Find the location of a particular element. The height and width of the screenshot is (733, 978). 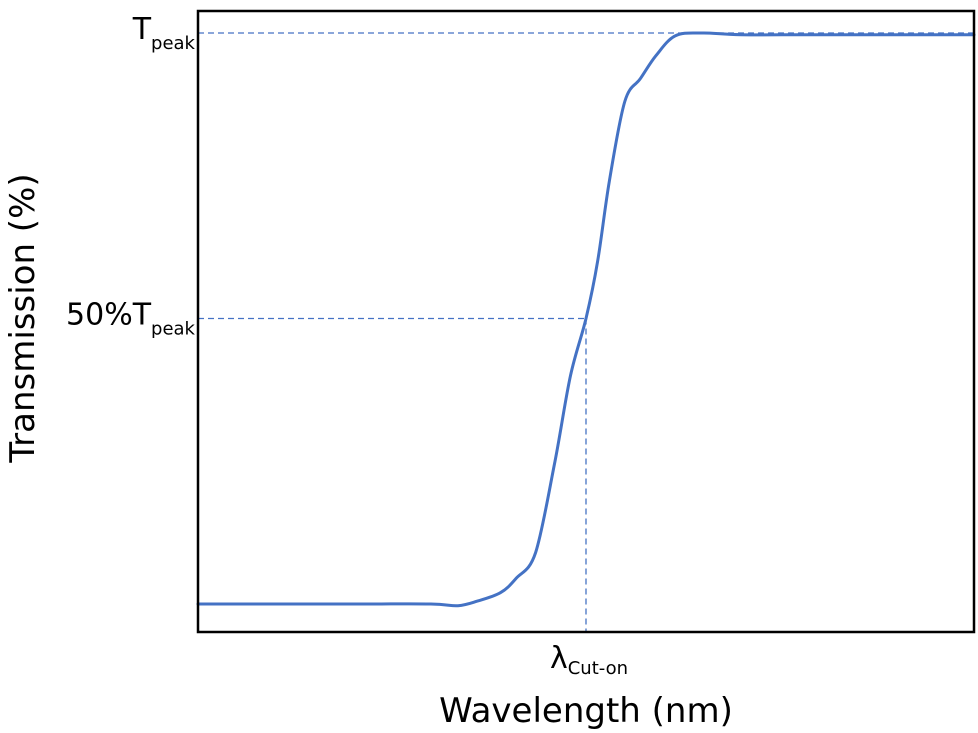

y-tick-label-1: 50%Tpeak is located at coordinates (131, 319).